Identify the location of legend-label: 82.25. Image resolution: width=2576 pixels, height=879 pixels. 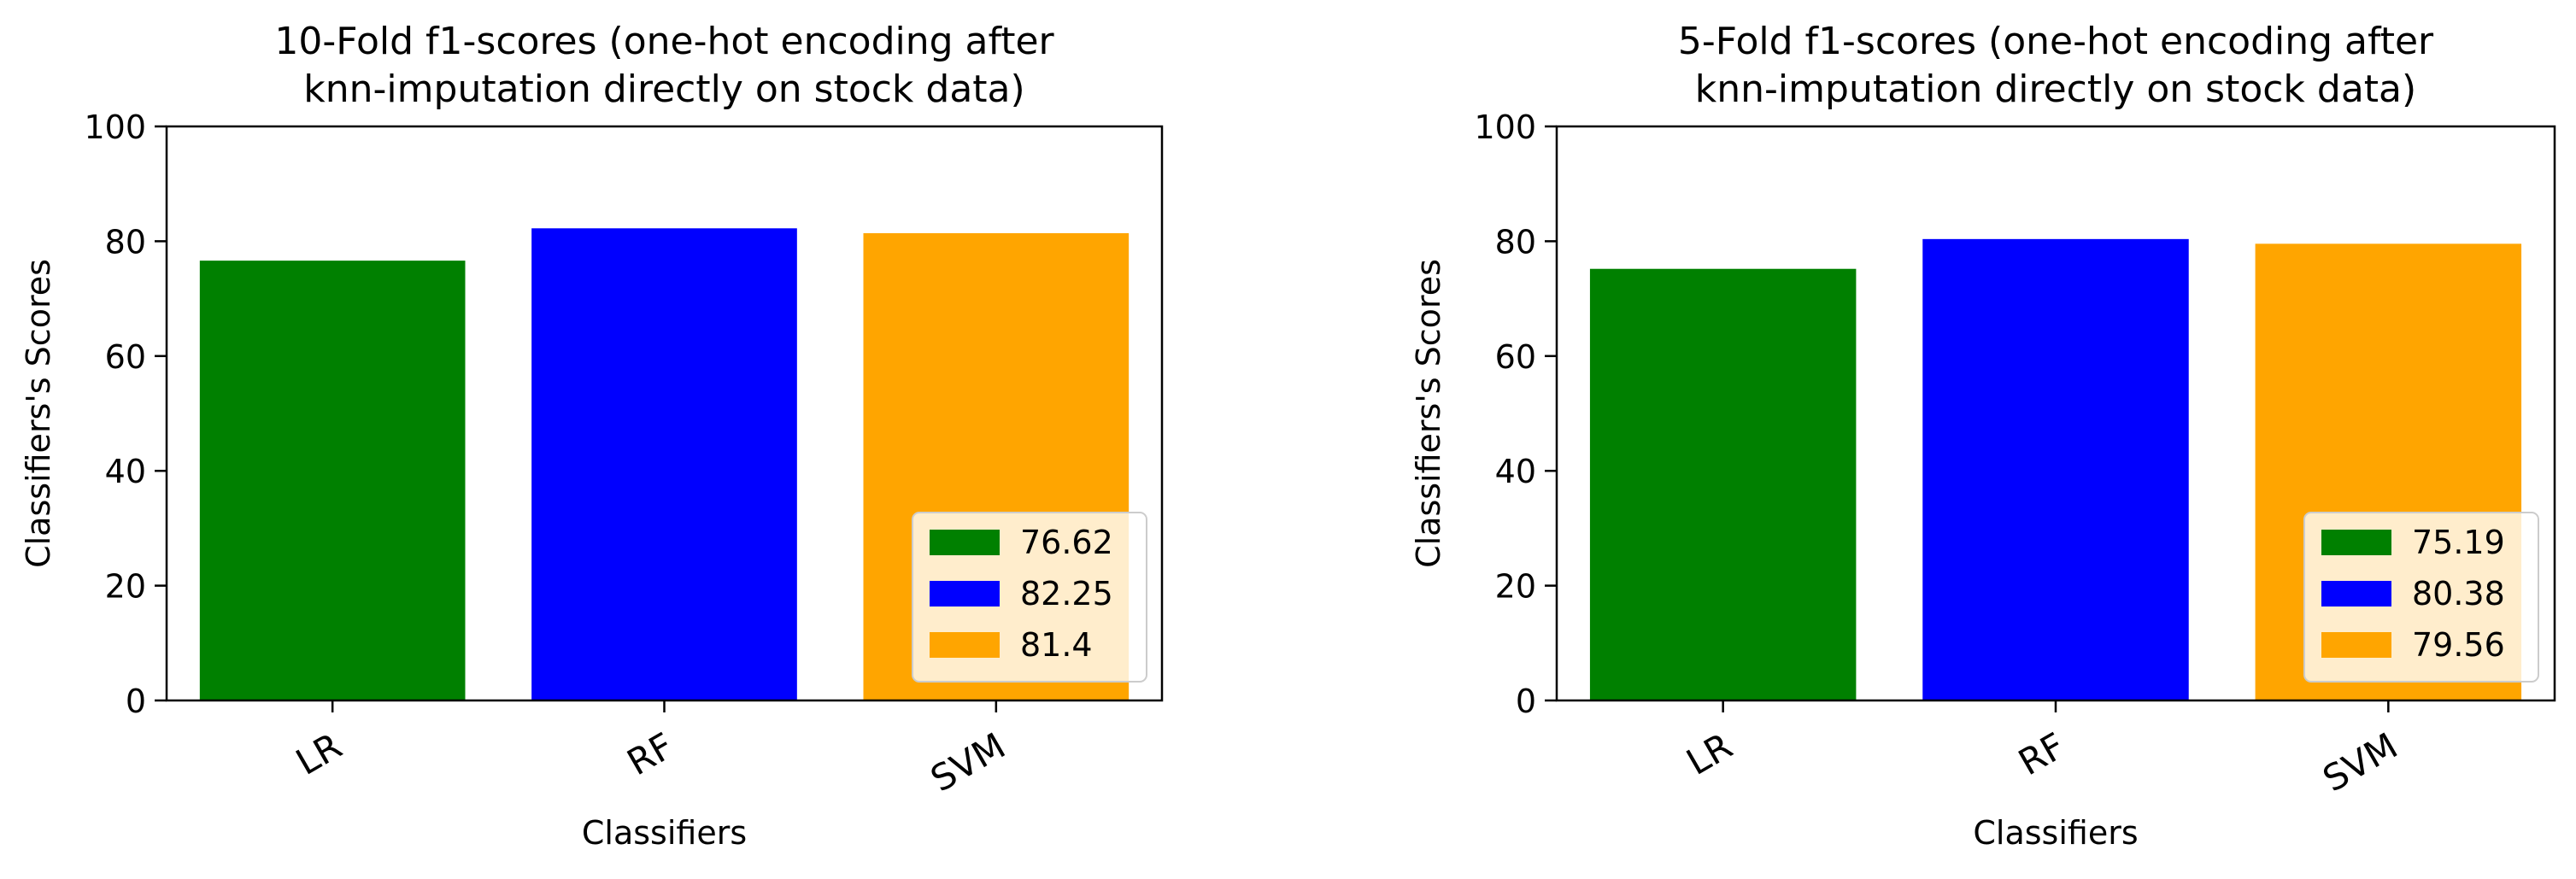
(1066, 593).